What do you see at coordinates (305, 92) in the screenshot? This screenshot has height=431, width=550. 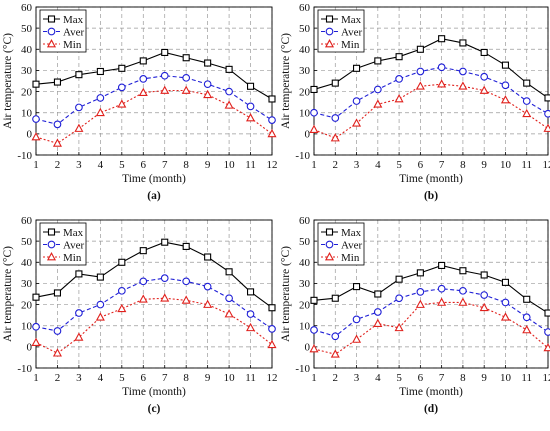 I see `y-tick-label: 20` at bounding box center [305, 92].